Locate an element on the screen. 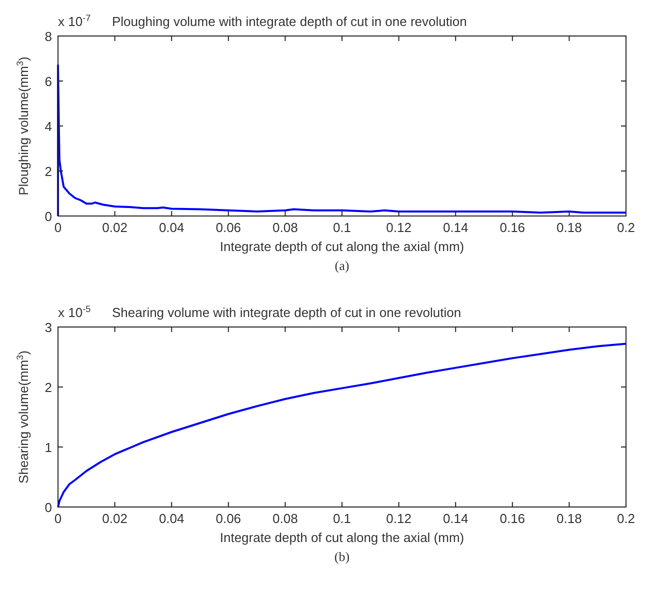  y-tick-label: 8 is located at coordinates (48, 36).